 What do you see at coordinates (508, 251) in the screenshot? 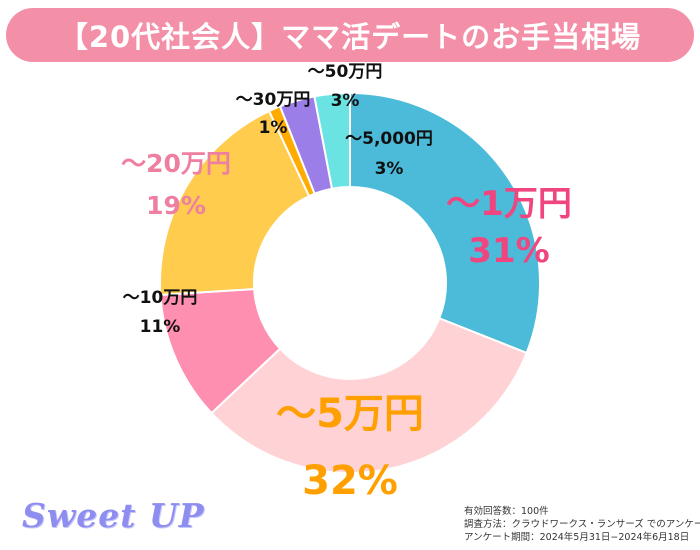
I see `value-label-1: 31%` at bounding box center [508, 251].